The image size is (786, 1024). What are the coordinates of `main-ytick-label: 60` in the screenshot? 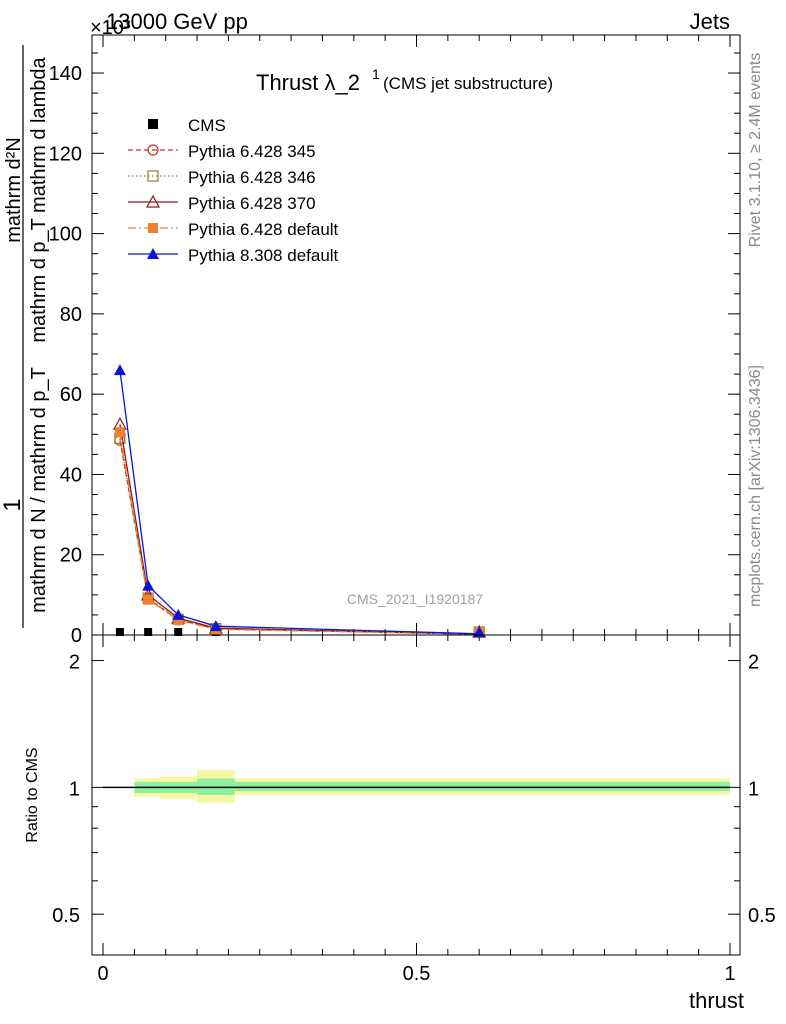 It's located at (71, 395).